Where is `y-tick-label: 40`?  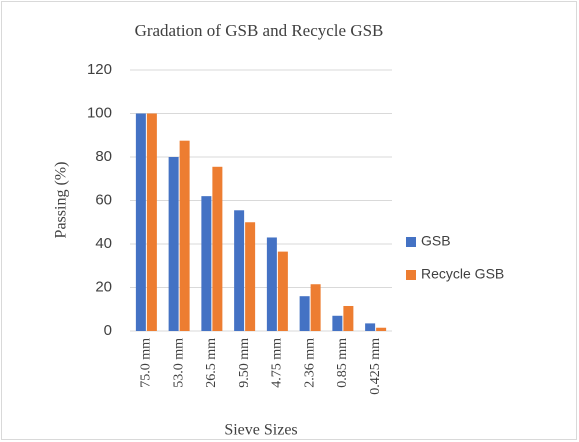
y-tick-label: 40 is located at coordinates (103, 243).